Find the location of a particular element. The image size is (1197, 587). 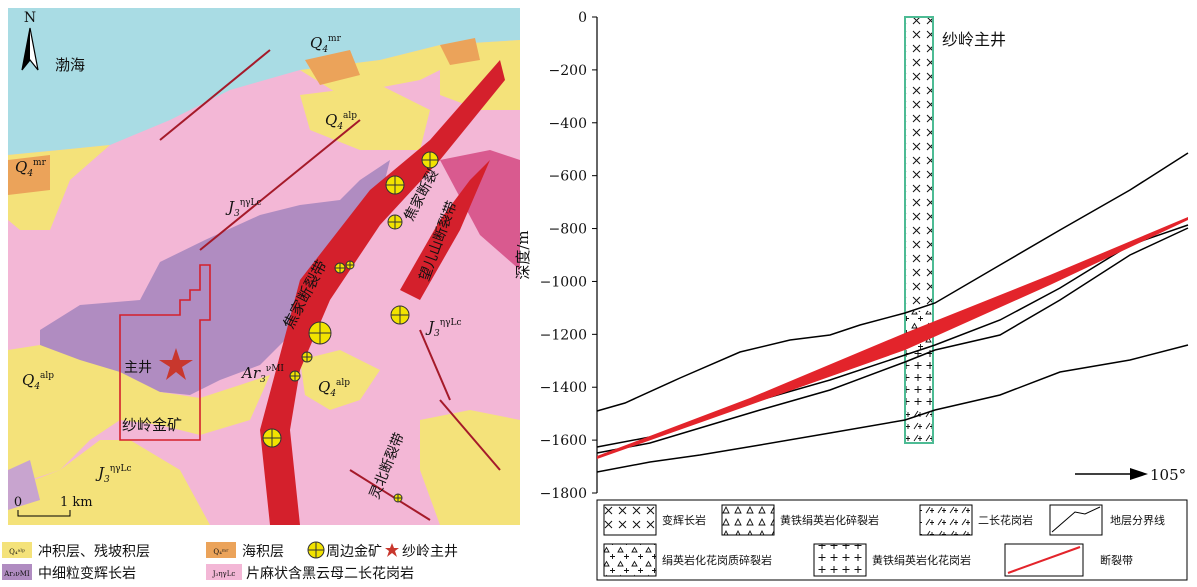

well-label: 纱岭主井 is located at coordinates (974, 39).